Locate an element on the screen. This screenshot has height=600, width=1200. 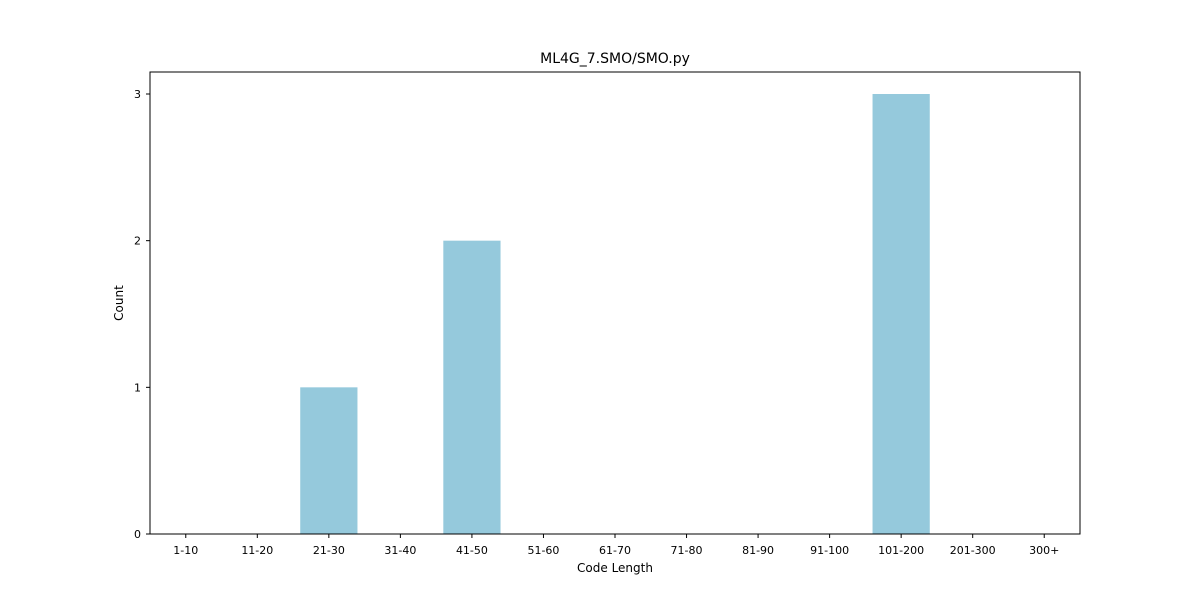
y-tick-label: 2 is located at coordinates (137, 241).